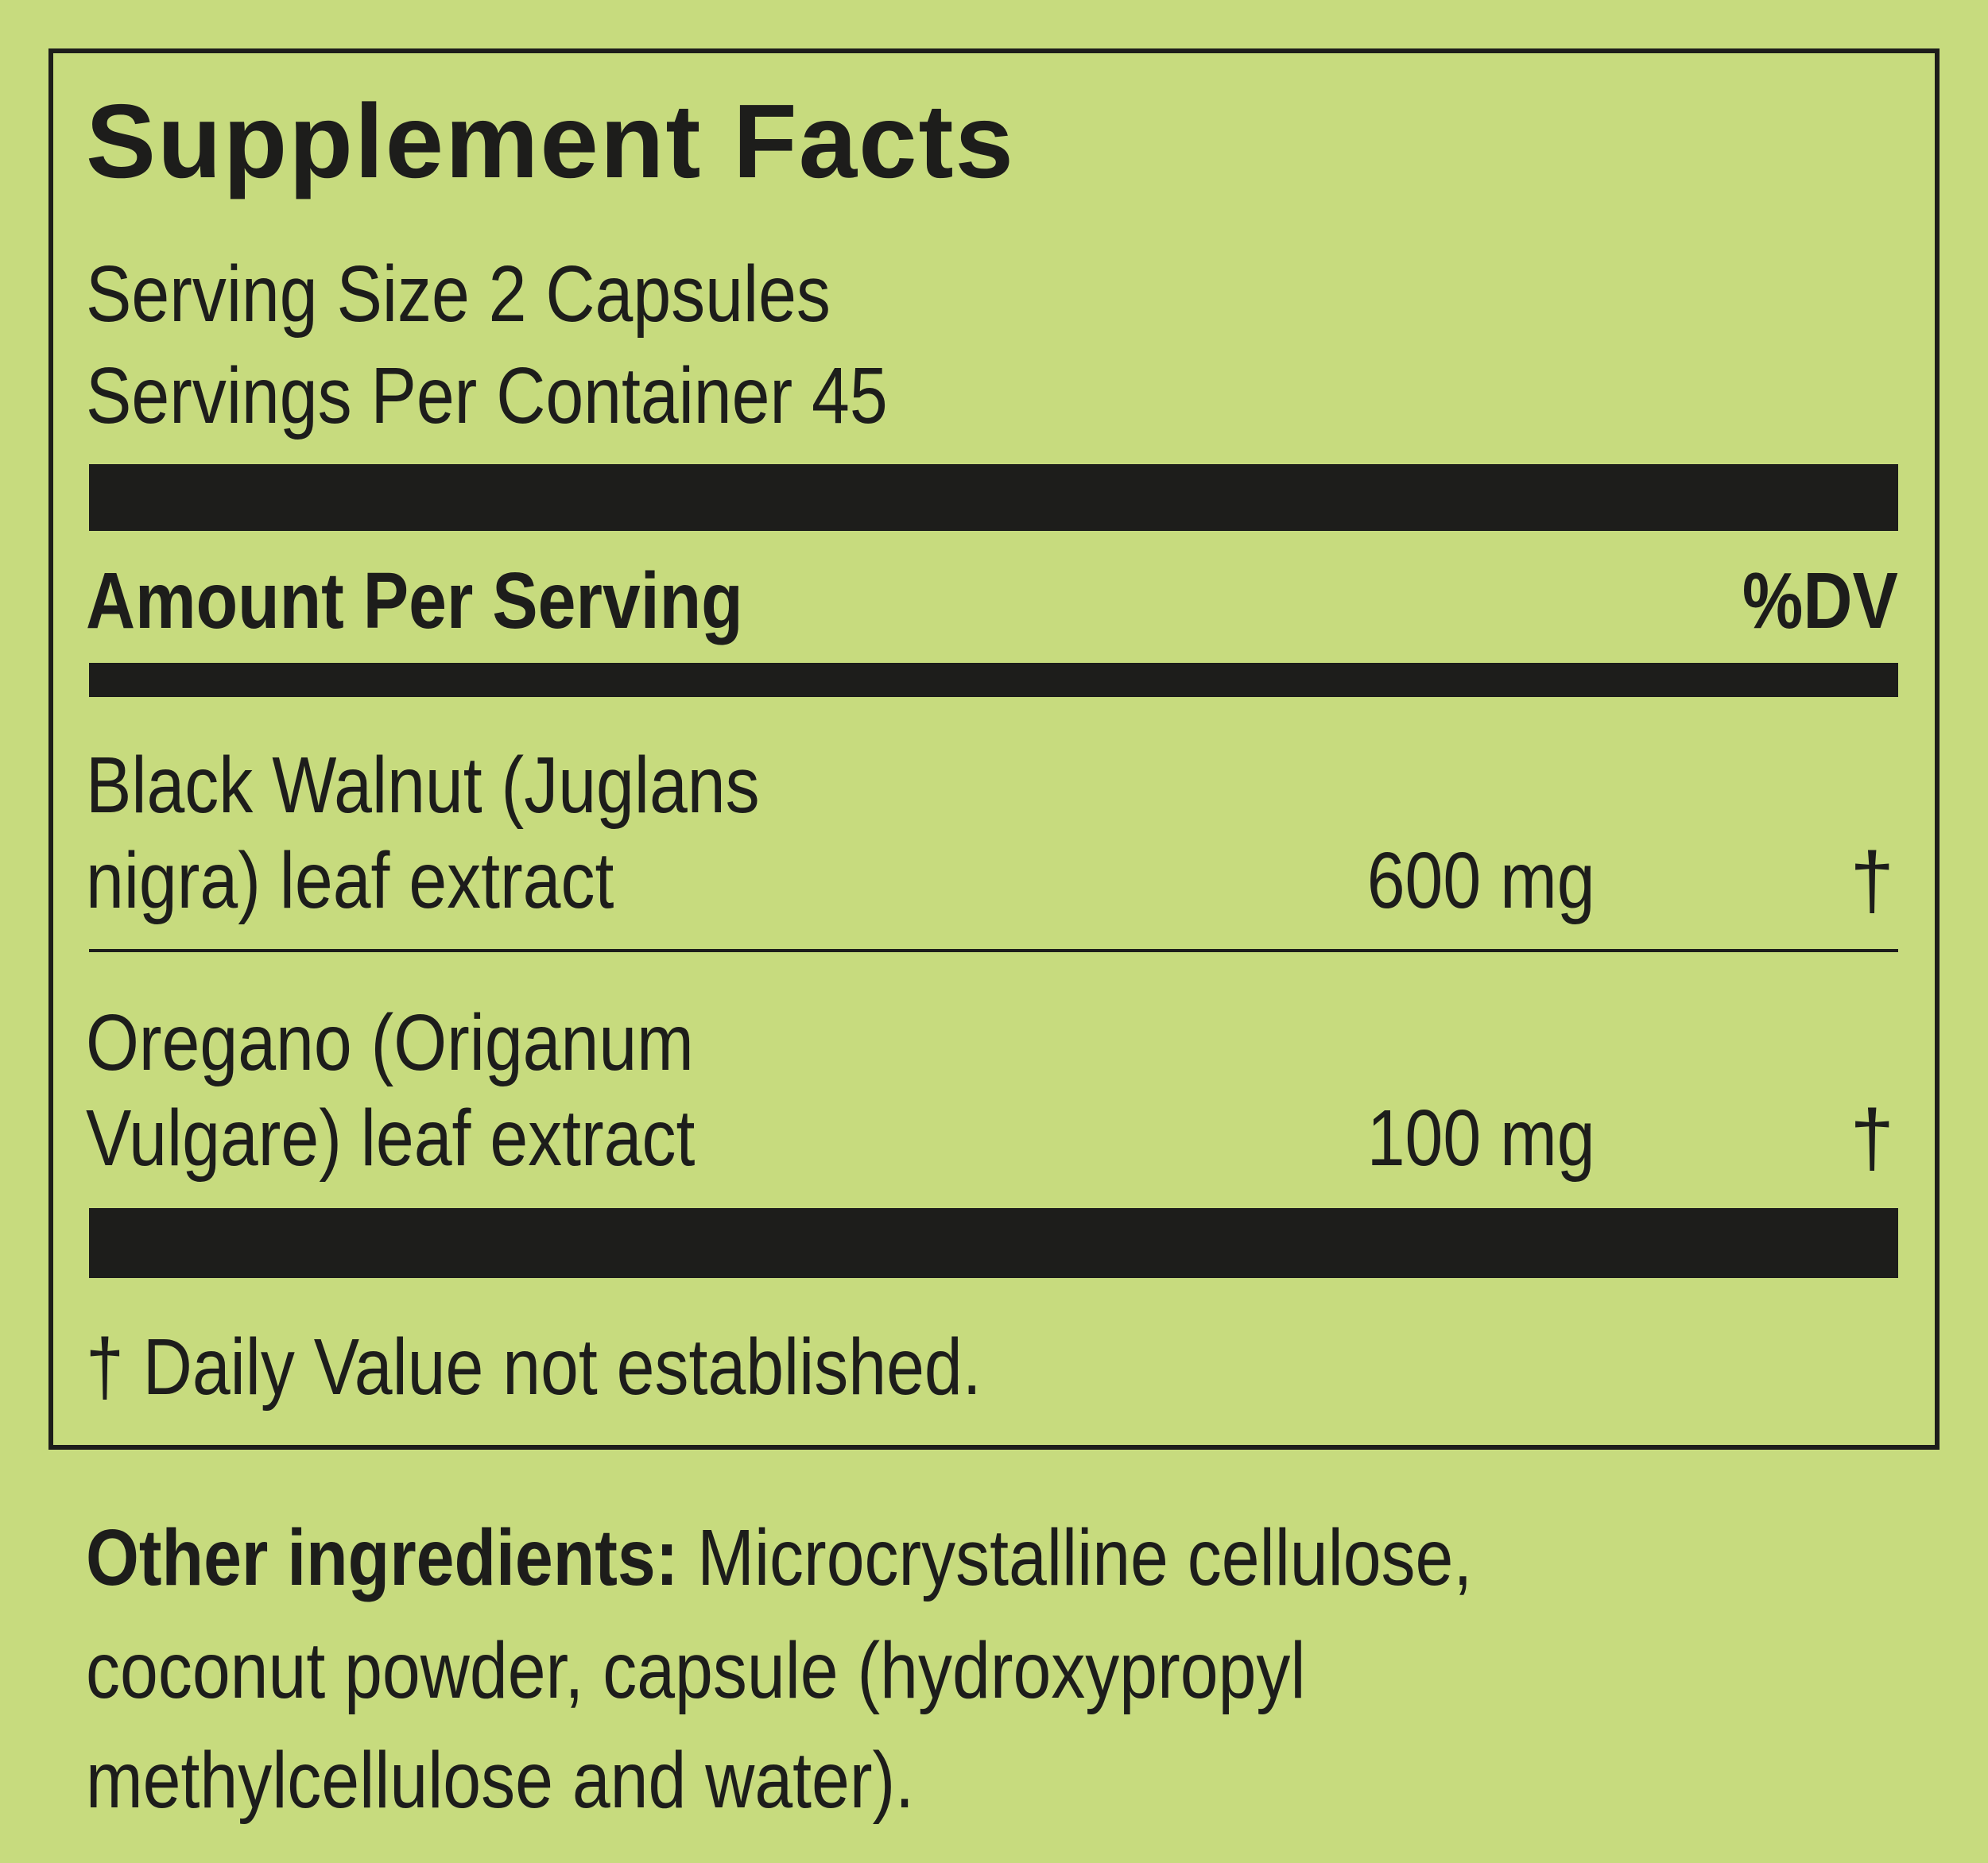 This screenshot has height=1863, width=1988. I want to click on footnote: † Daily Value not established., so click(534, 1367).